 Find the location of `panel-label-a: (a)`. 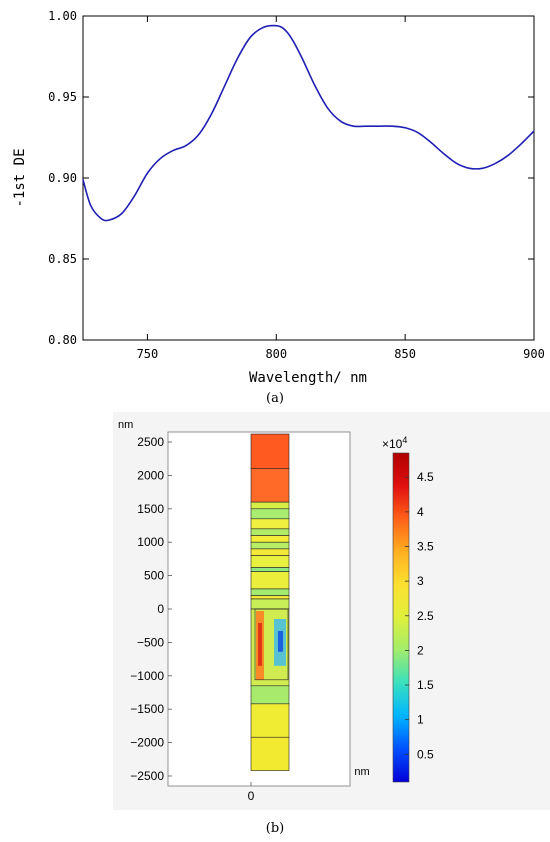

panel-label-a: (a) is located at coordinates (275, 398).